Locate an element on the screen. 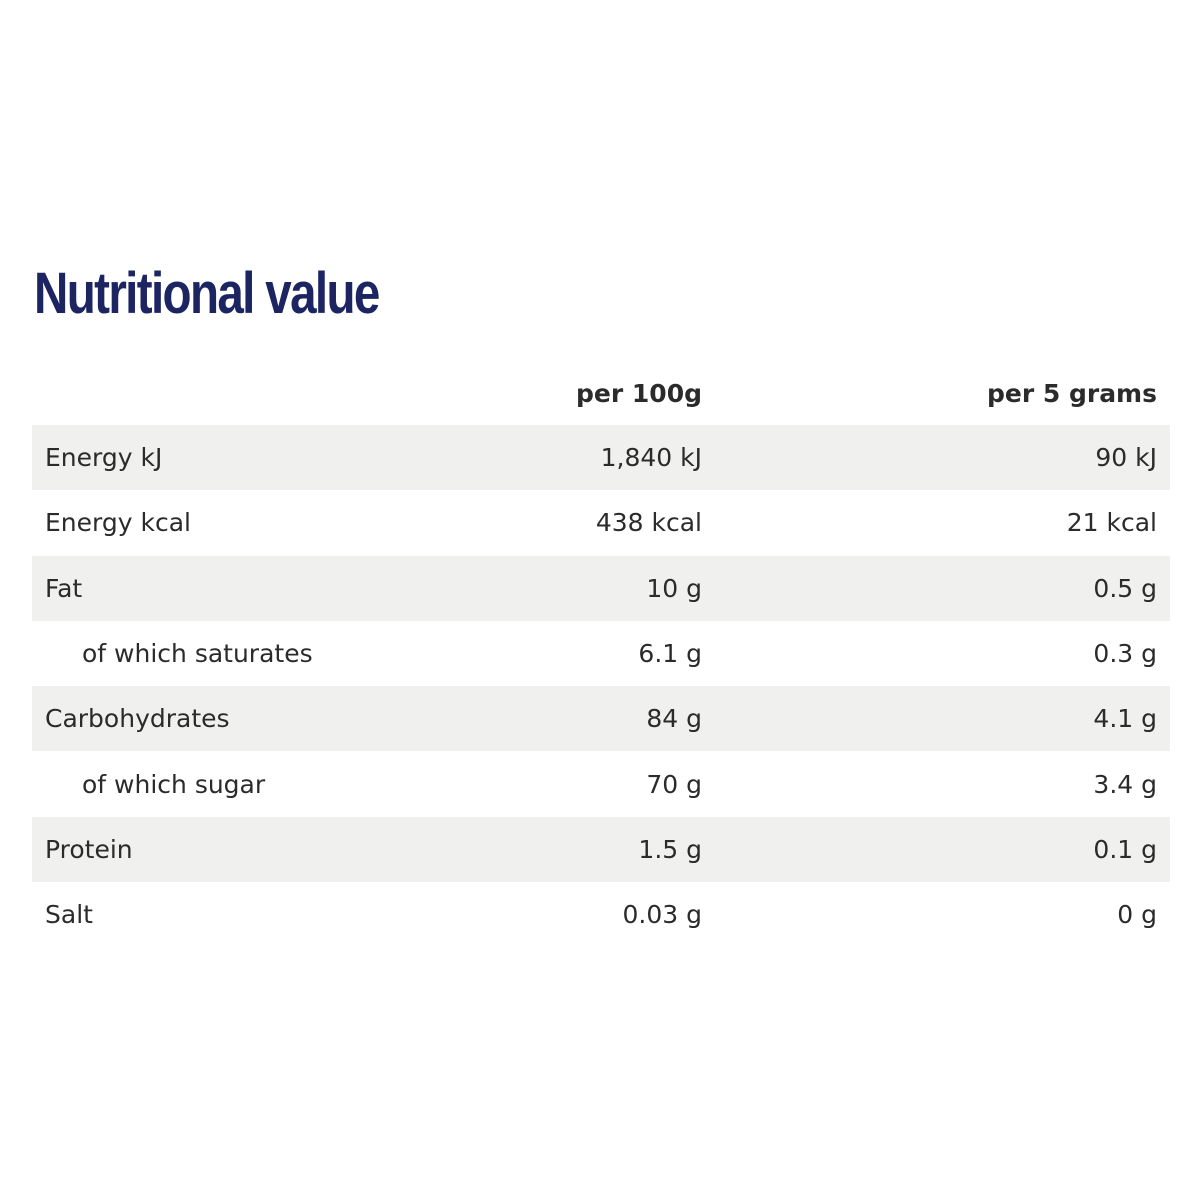 The width and height of the screenshot is (1200, 1200). row-value-per-5g: 0.3 g is located at coordinates (1125, 654).